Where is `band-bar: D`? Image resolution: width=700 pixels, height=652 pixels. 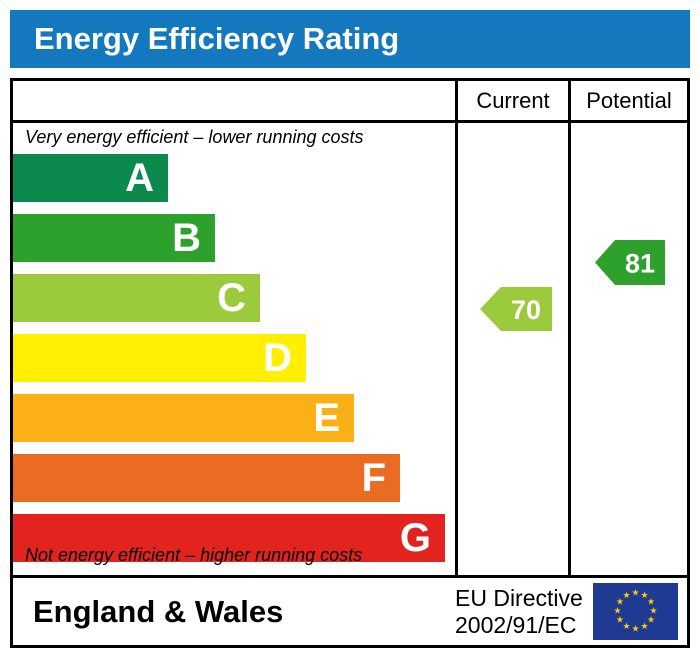 band-bar: D is located at coordinates (159, 358).